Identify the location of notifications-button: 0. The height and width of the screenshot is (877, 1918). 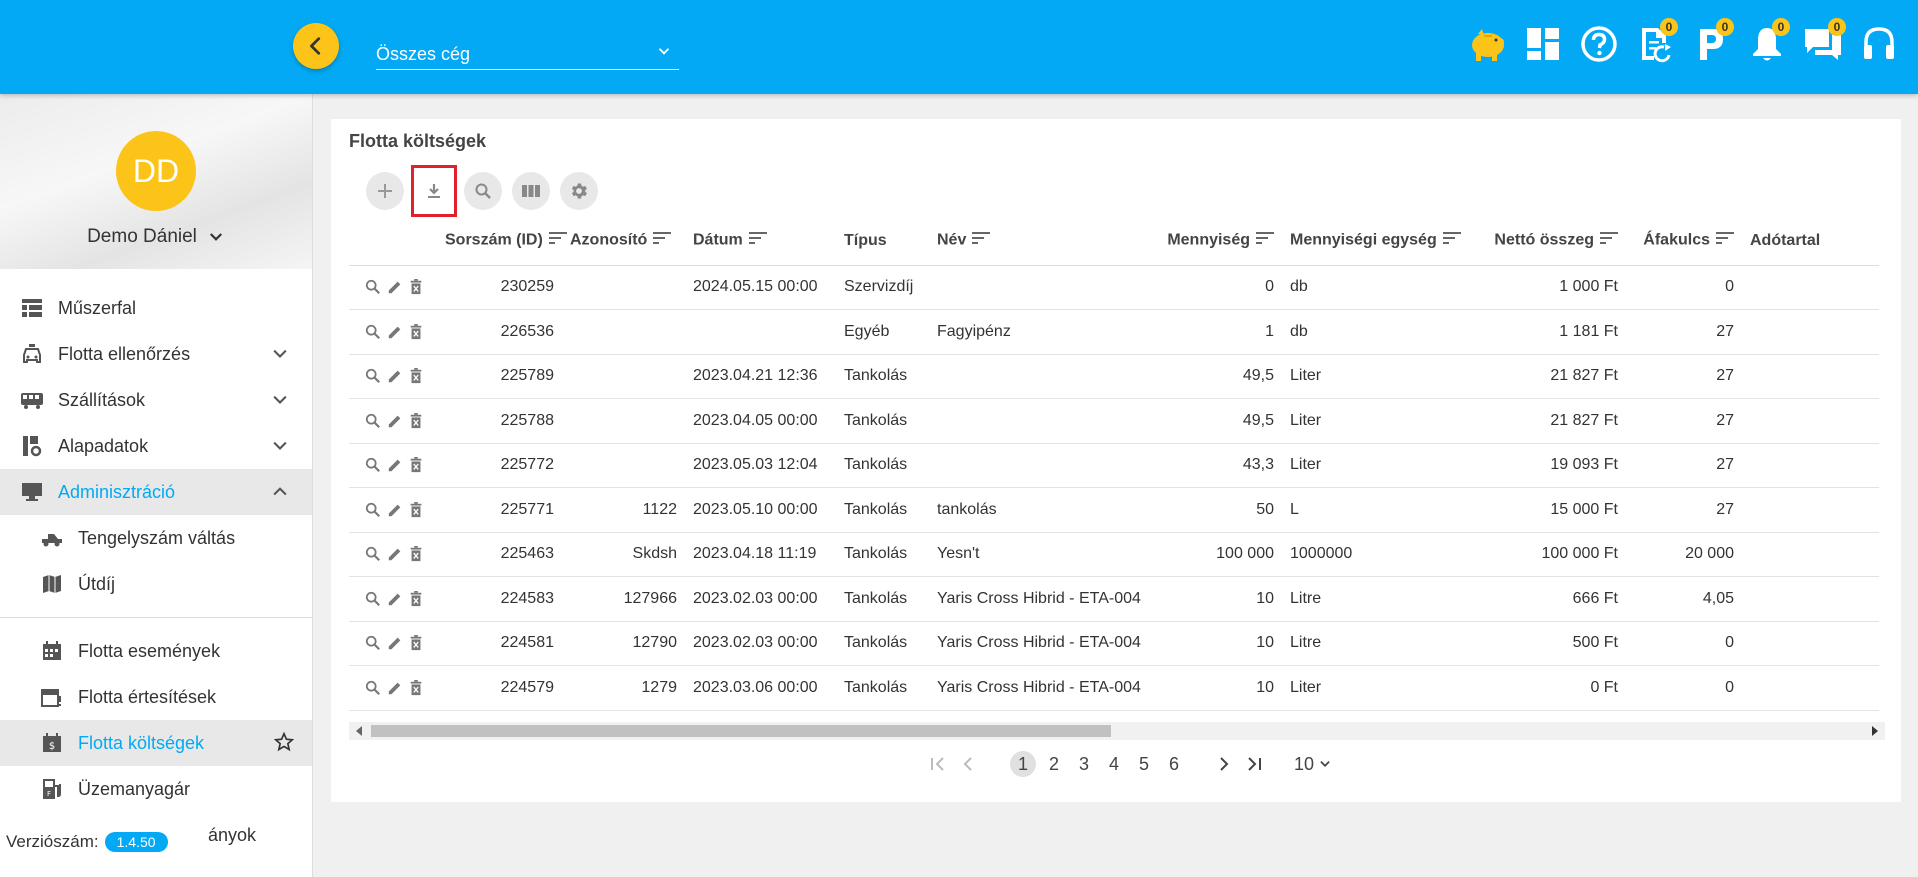
(1768, 42).